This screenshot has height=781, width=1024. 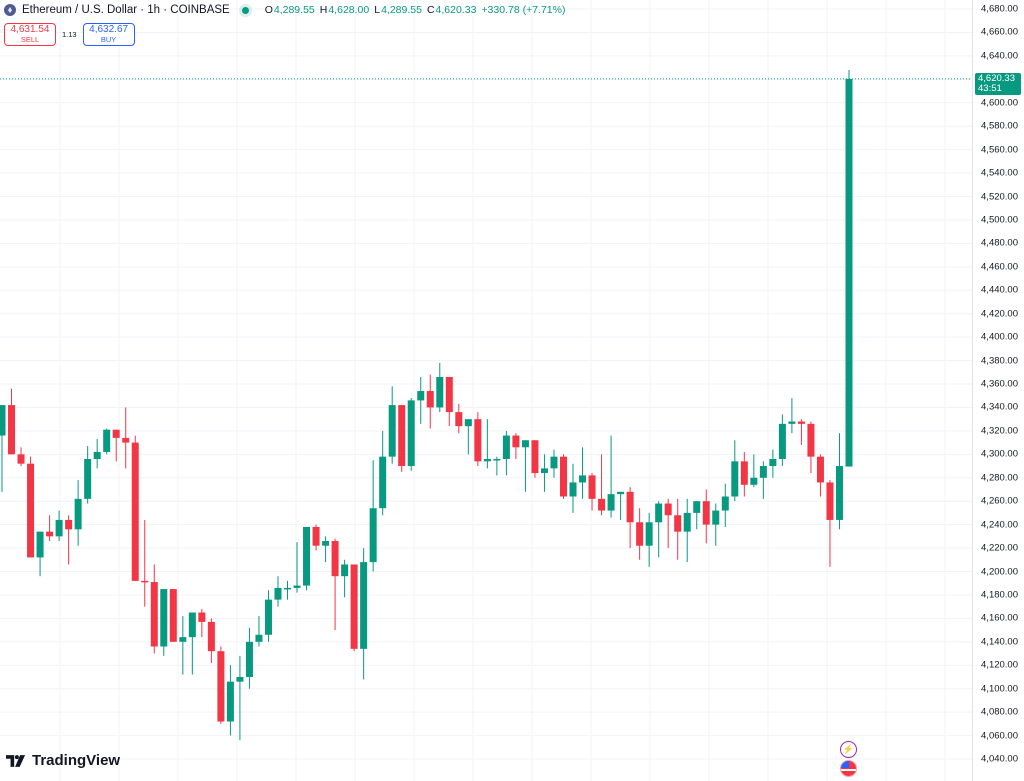 I want to click on buy-button: 4,632.67 BUY, so click(x=108, y=34).